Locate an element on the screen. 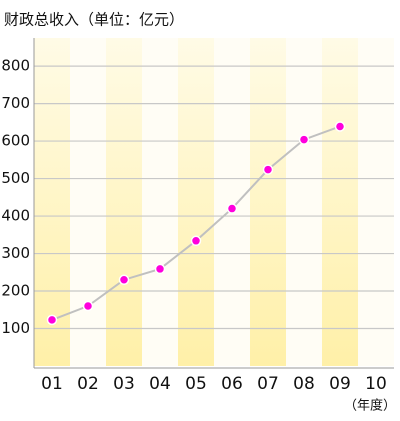 This screenshot has width=400, height=421. y-tick-label: 600 is located at coordinates (15, 141).